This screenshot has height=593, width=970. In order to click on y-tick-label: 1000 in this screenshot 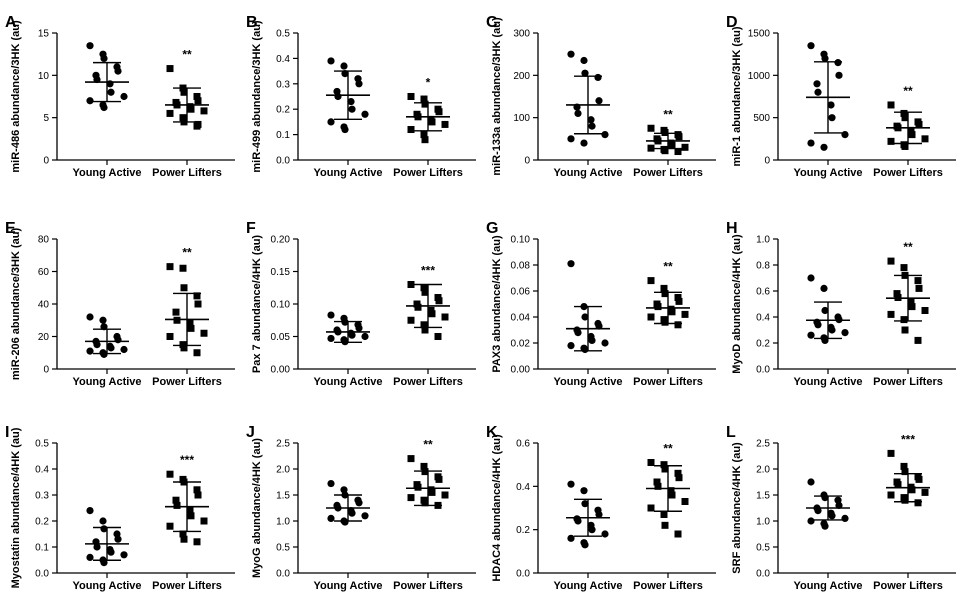, I will do `click(759, 76)`.